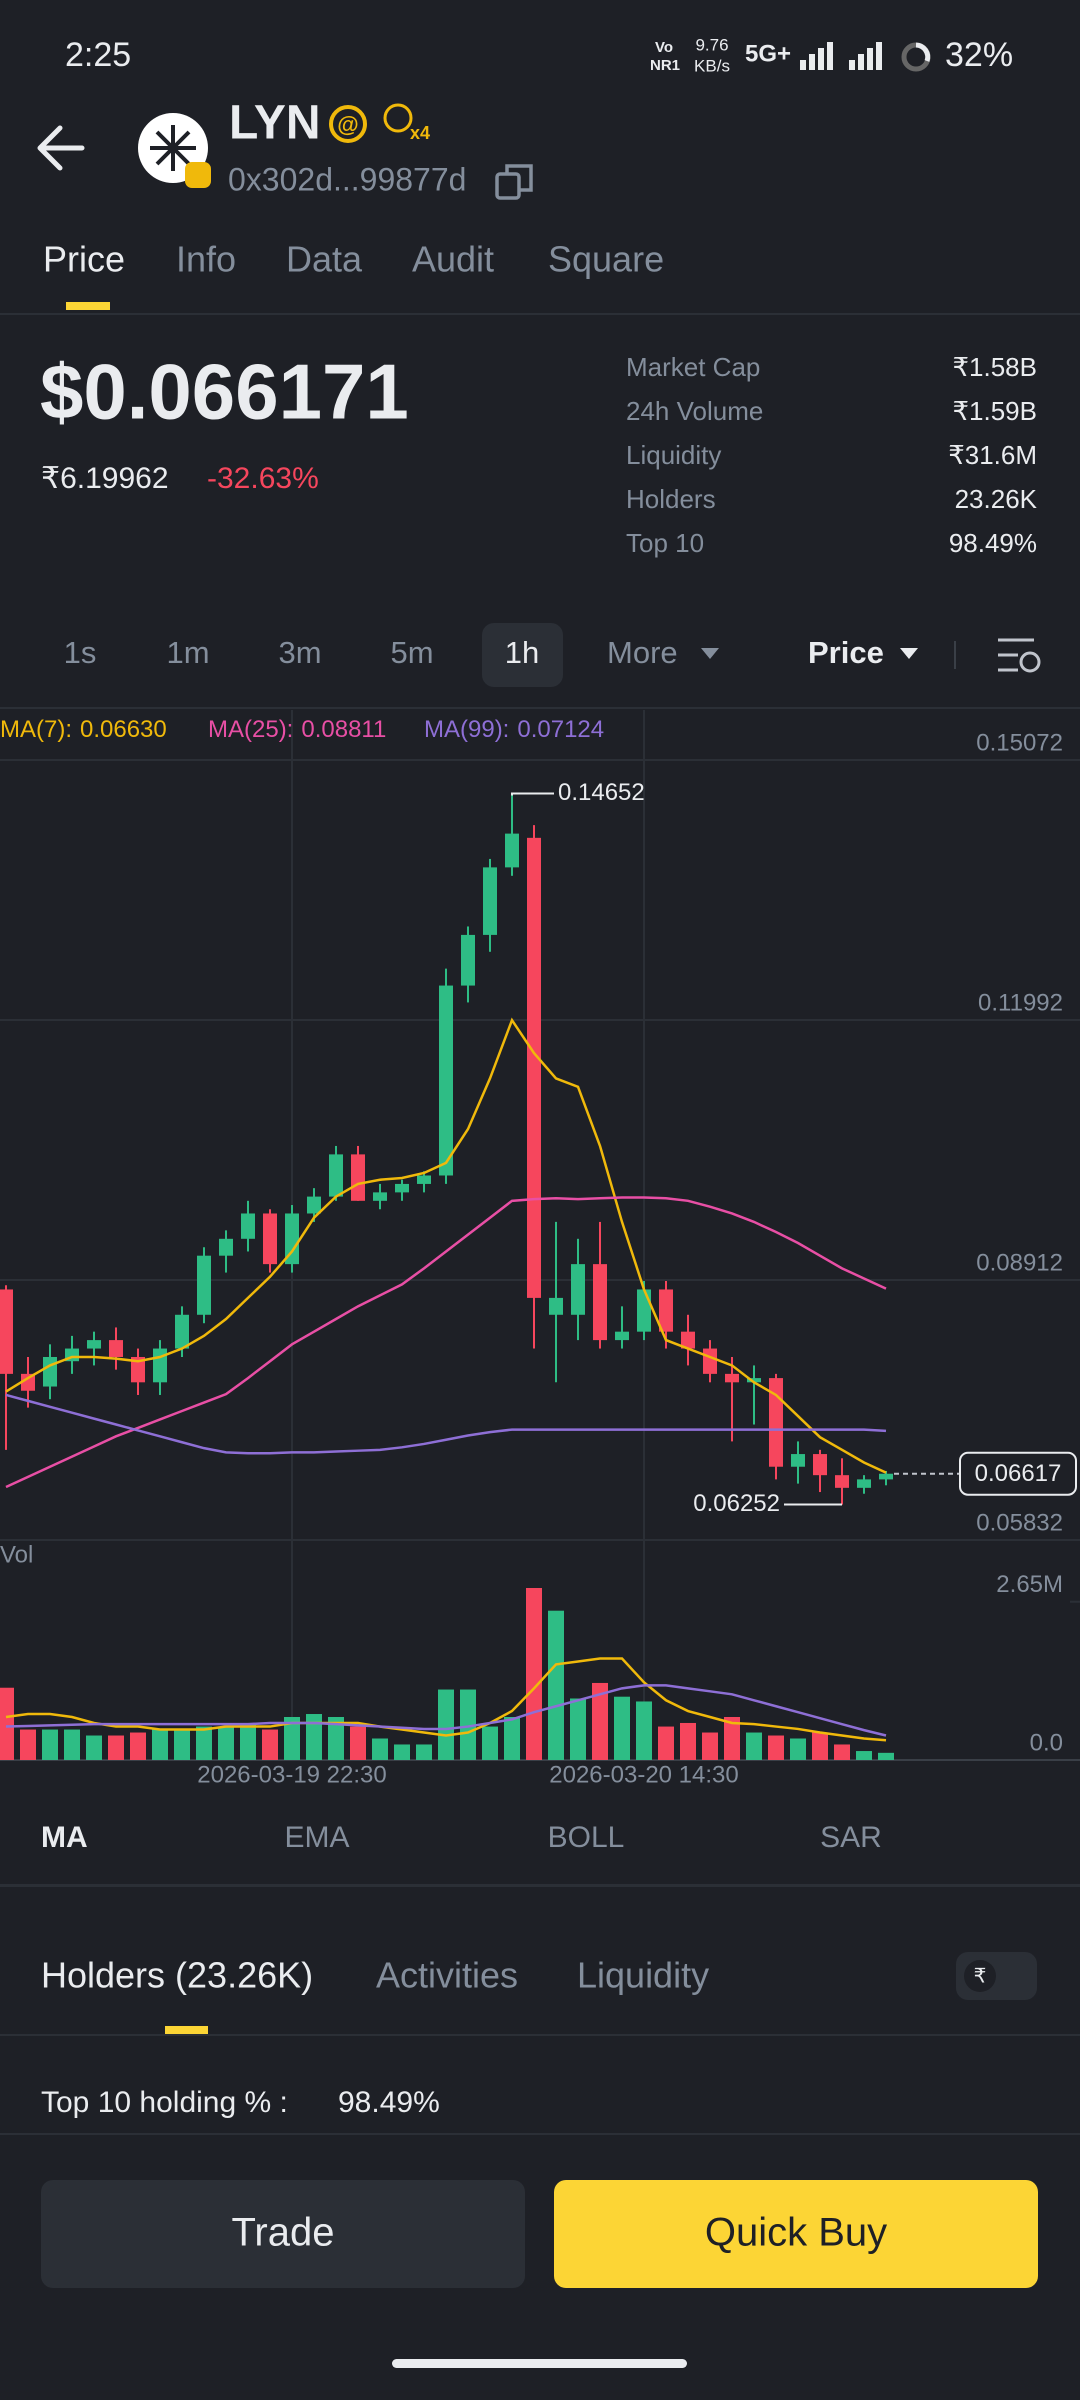 The height and width of the screenshot is (2400, 1080). Describe the element at coordinates (1029, 1584) in the screenshot. I see `volume-tick-label: 2.65M` at that location.